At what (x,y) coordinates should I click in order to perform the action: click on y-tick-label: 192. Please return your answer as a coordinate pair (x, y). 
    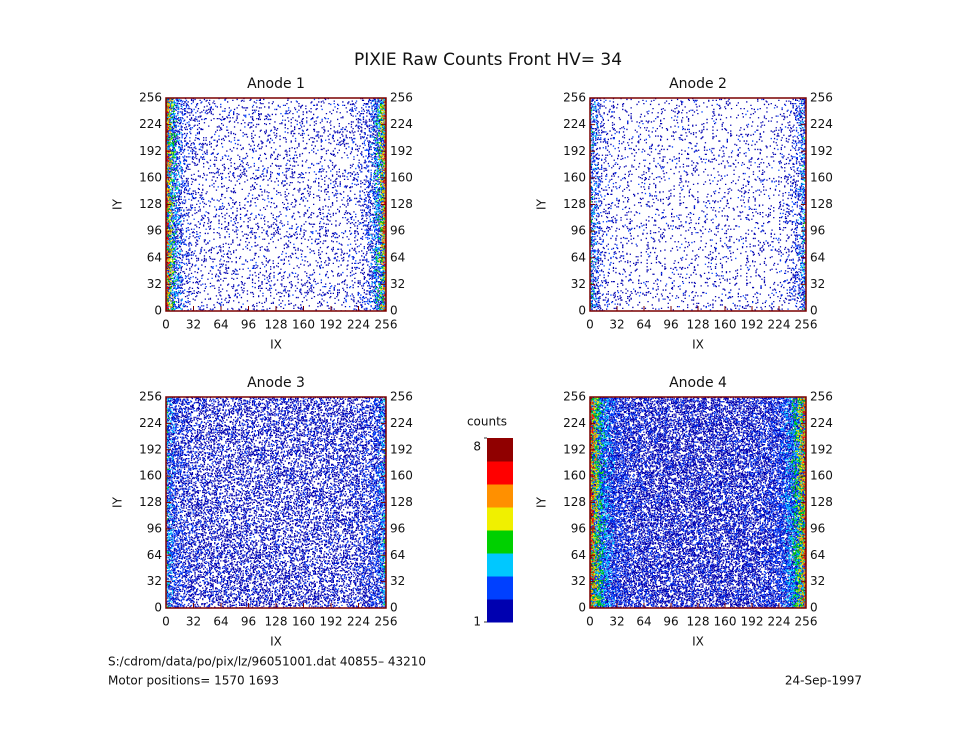
    Looking at the image, I should click on (574, 151).